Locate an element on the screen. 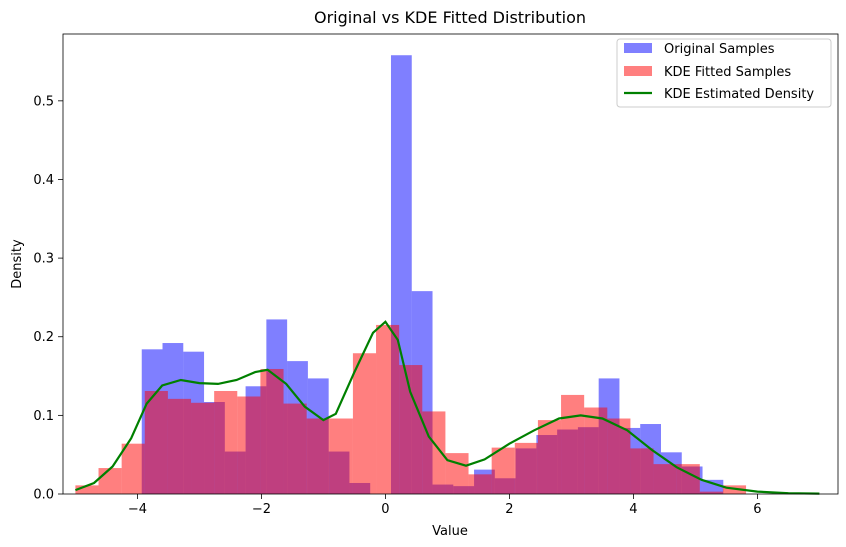 The image size is (846, 547). original-samples-bar is located at coordinates (713, 486).